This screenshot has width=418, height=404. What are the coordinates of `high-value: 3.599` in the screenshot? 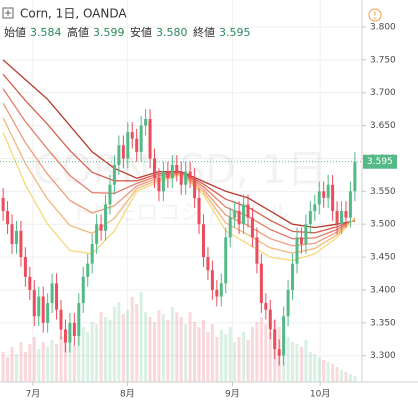 It's located at (109, 32).